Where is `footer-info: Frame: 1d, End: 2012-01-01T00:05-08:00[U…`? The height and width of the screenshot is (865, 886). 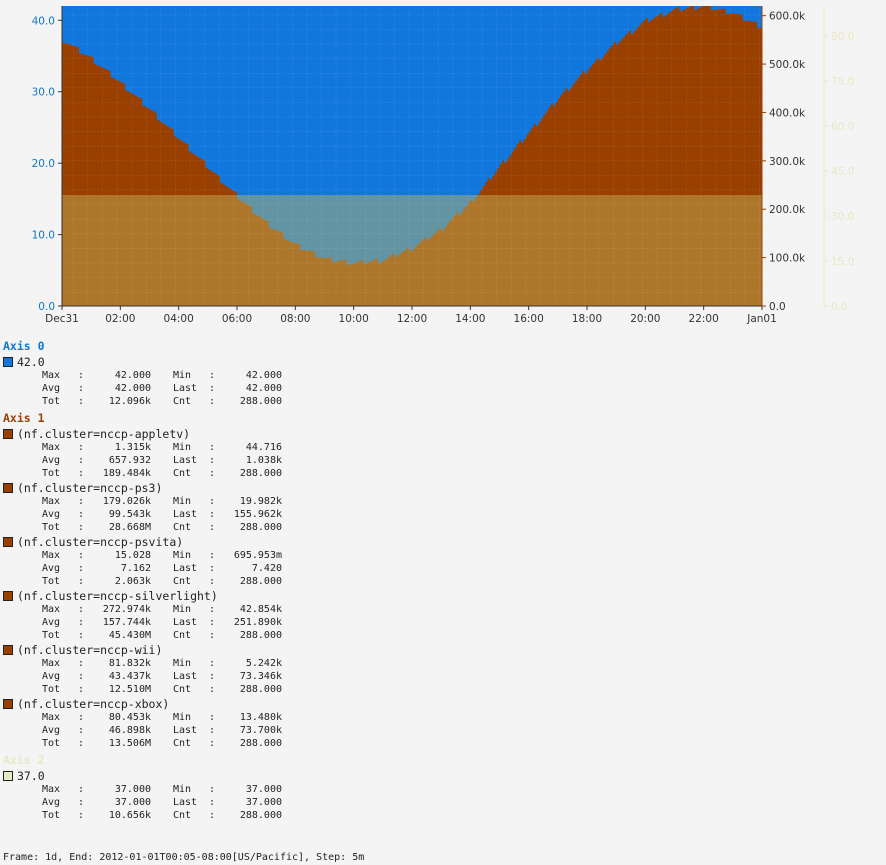
footer-info: Frame: 1d, End: 2012-01-01T00:05-08:00[U… is located at coordinates (184, 857).